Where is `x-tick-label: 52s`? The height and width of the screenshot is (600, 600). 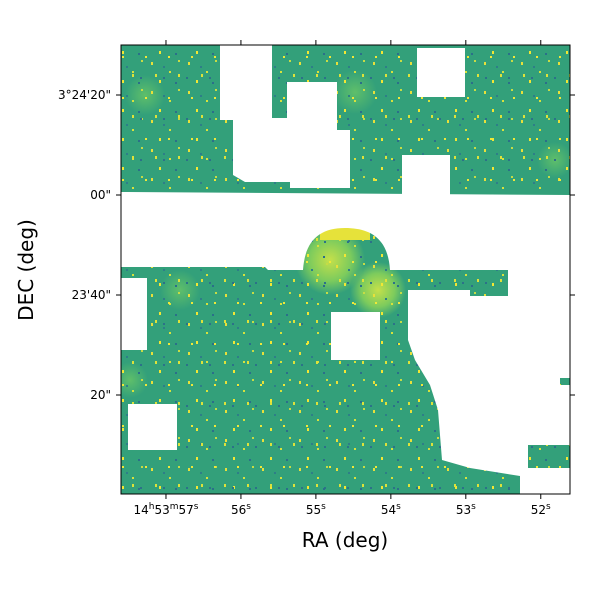
x-tick-label: 52s is located at coordinates (541, 509).